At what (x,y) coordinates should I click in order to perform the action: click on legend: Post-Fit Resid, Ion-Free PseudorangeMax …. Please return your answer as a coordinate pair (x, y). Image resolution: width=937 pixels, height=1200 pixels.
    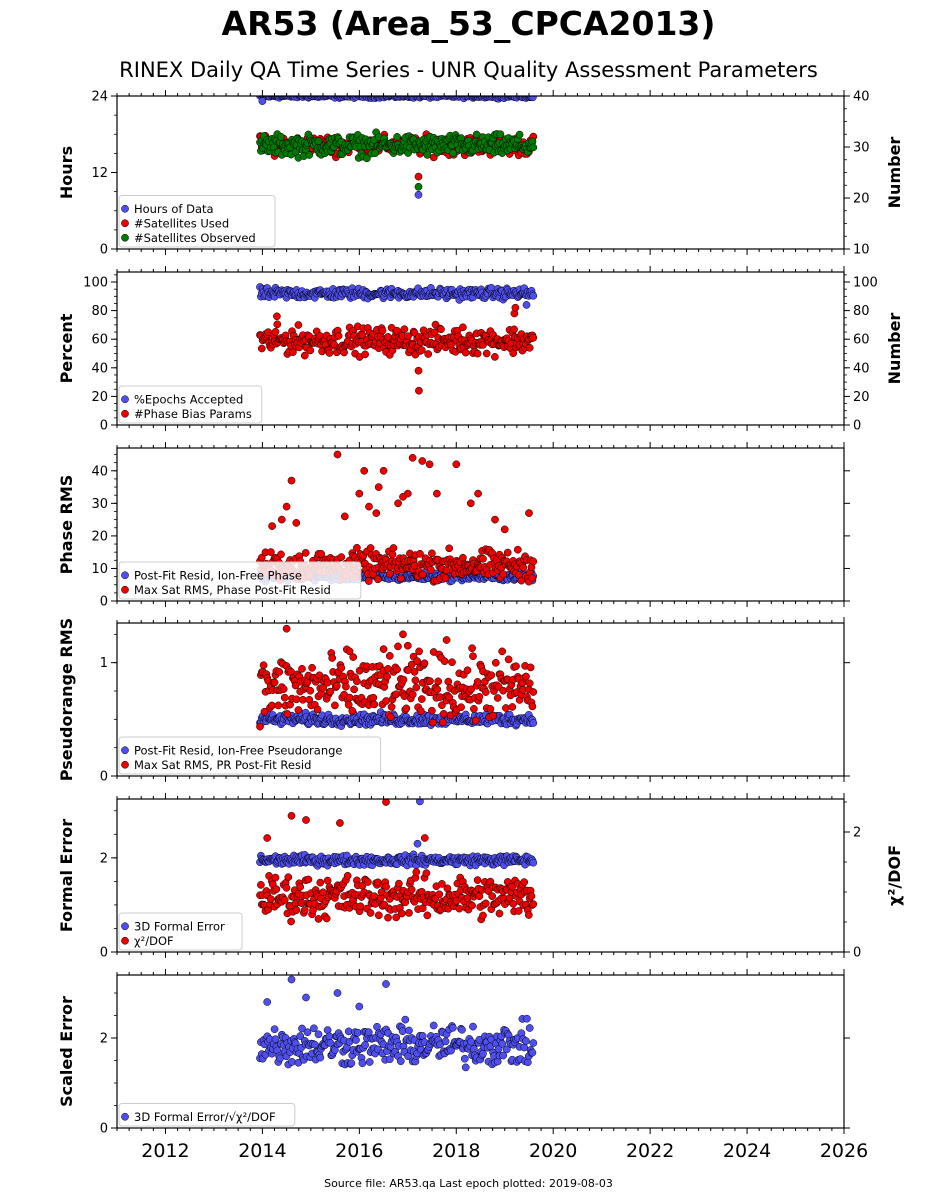
    Looking at the image, I should click on (250, 755).